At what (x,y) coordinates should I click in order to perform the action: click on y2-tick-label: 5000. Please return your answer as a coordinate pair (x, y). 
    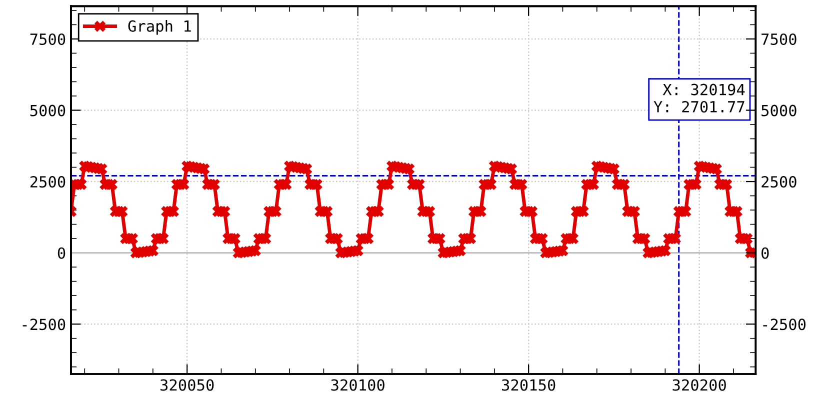
    Looking at the image, I should click on (779, 110).